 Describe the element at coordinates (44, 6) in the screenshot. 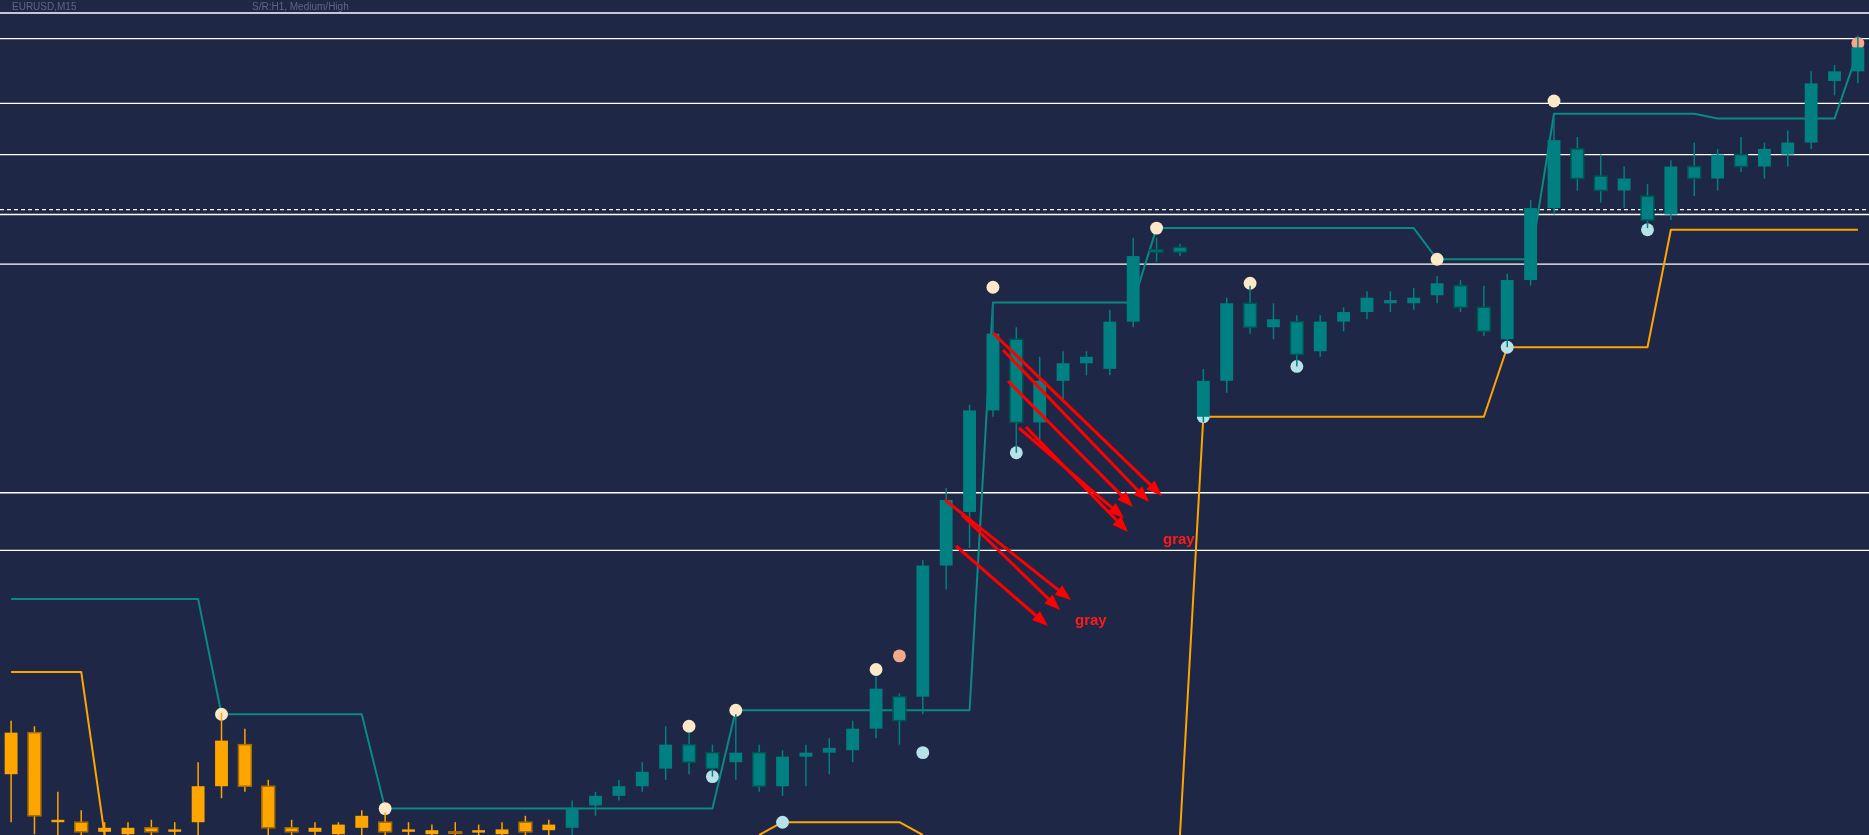

I see `chart-title: EURUSD,M15` at that location.